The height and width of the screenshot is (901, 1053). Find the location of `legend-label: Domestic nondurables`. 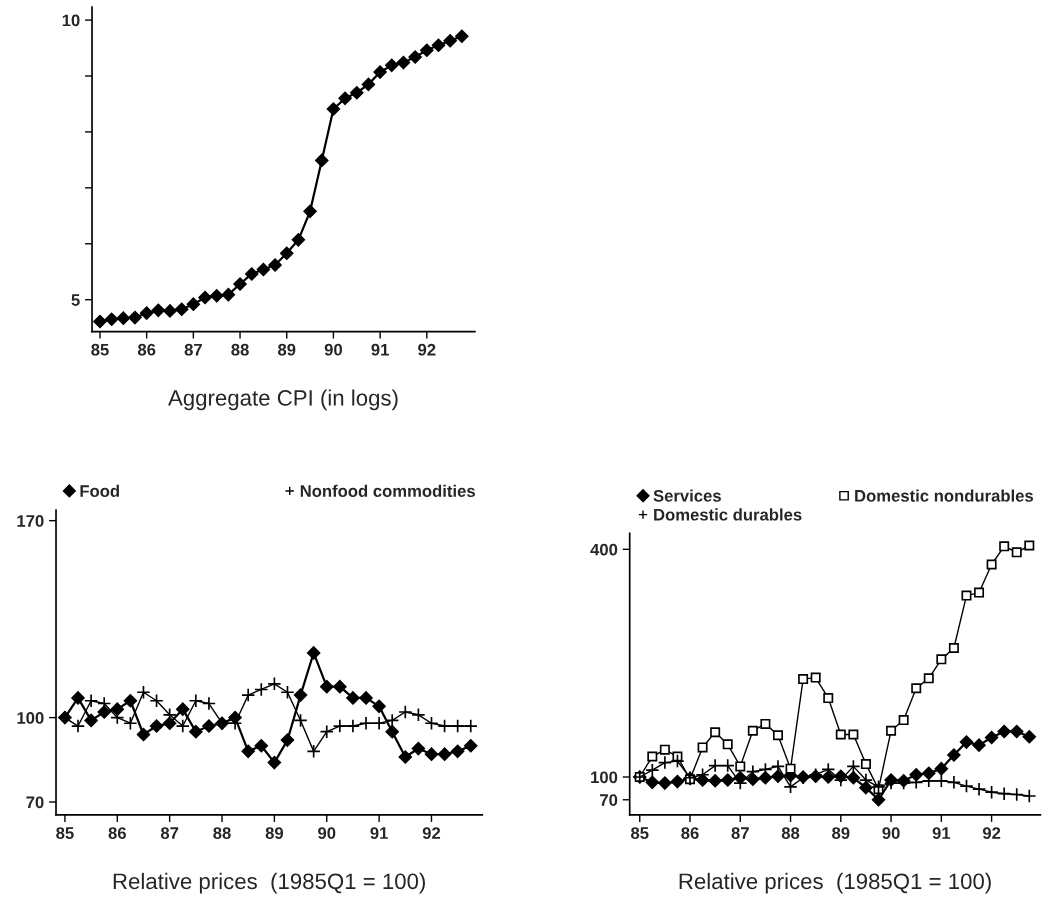

legend-label: Domestic nondurables is located at coordinates (944, 495).